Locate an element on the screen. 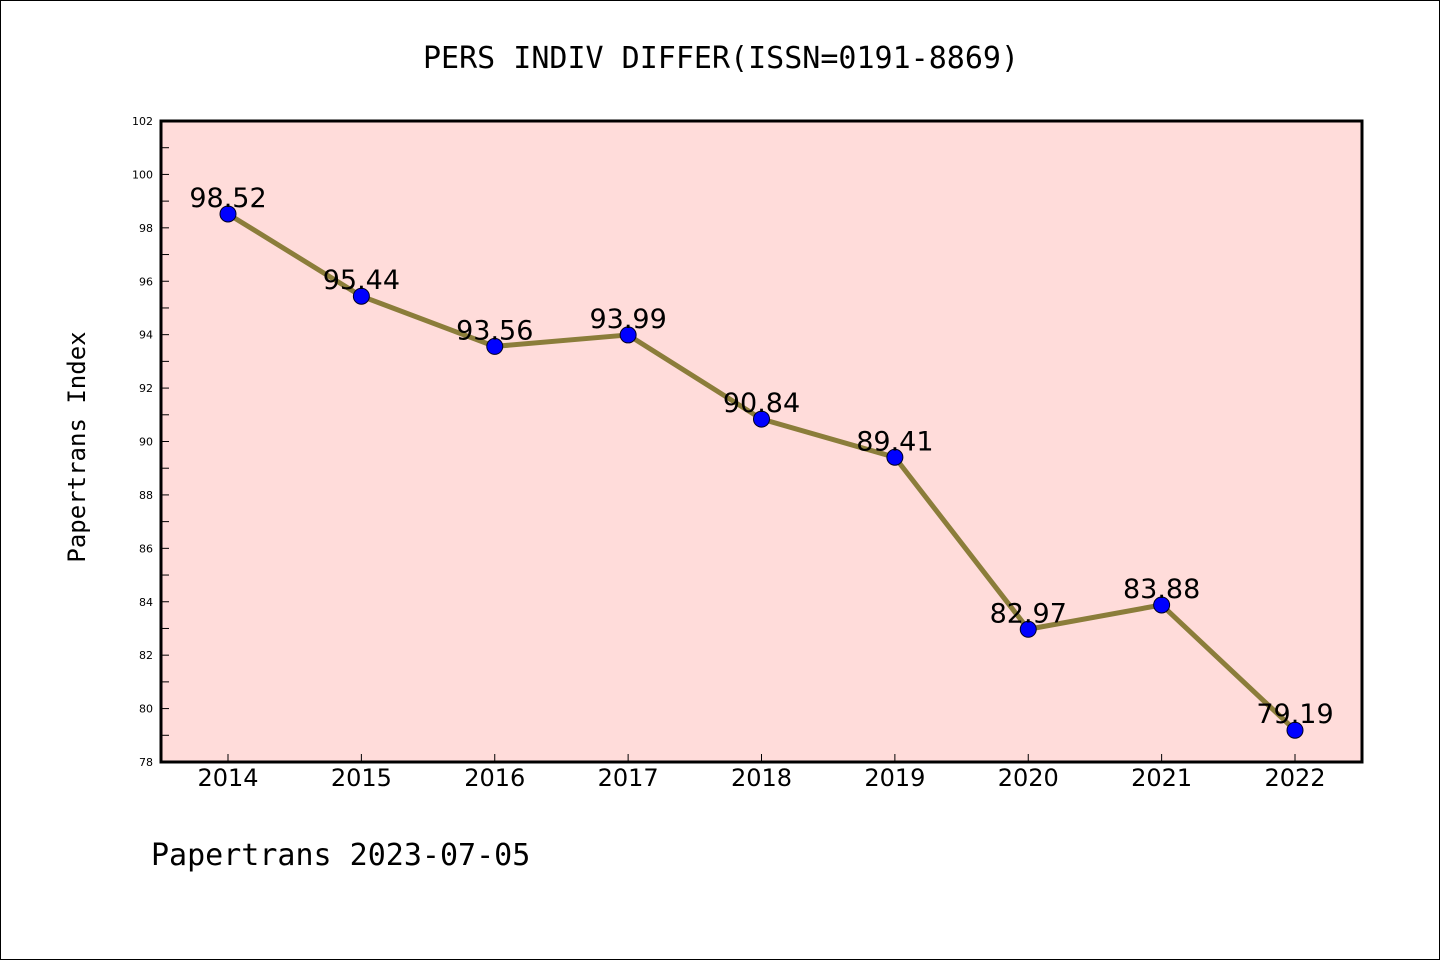  x-tick-label: 2016 is located at coordinates (494, 778).